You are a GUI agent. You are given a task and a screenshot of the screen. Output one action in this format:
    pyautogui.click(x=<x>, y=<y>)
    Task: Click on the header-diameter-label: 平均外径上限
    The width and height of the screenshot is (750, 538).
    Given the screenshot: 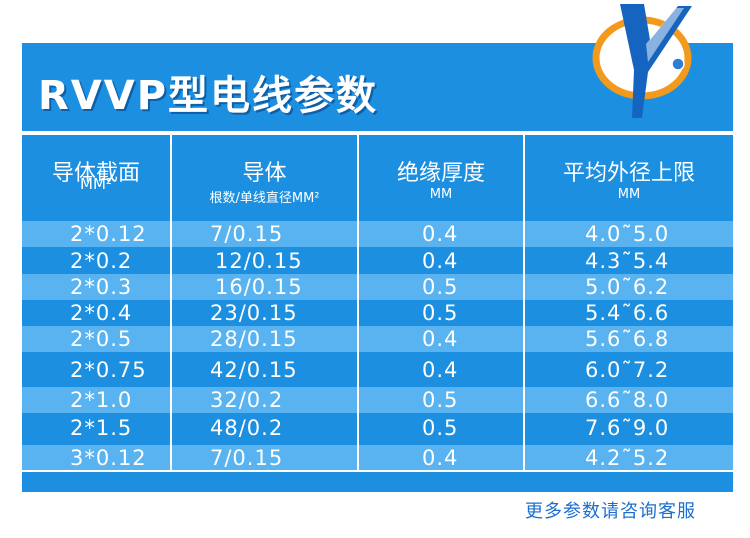 What is the action you would take?
    pyautogui.click(x=628, y=173)
    